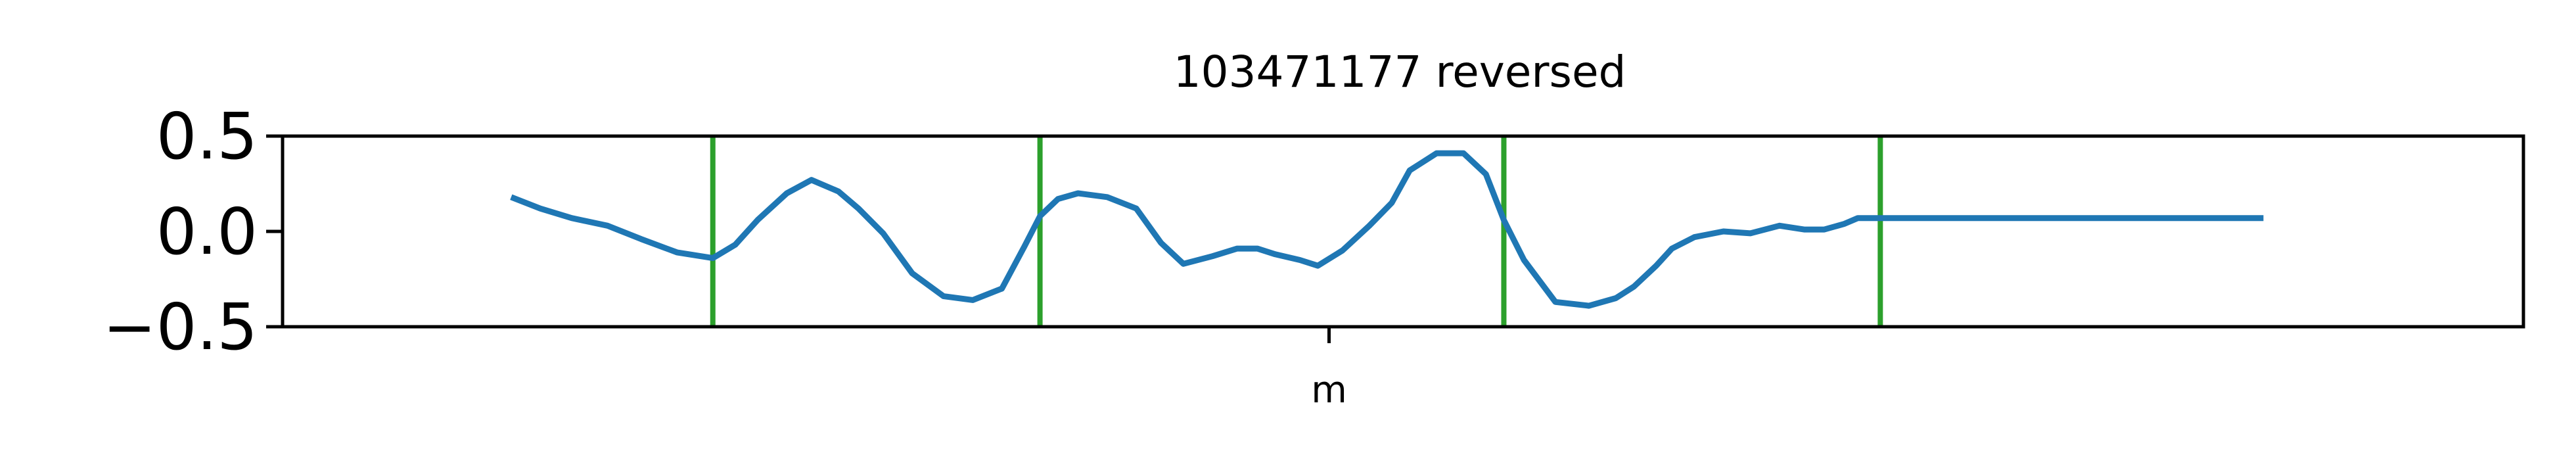 This screenshot has width=2576, height=474. What do you see at coordinates (207, 232) in the screenshot?
I see `y-tick-label: 0.0` at bounding box center [207, 232].